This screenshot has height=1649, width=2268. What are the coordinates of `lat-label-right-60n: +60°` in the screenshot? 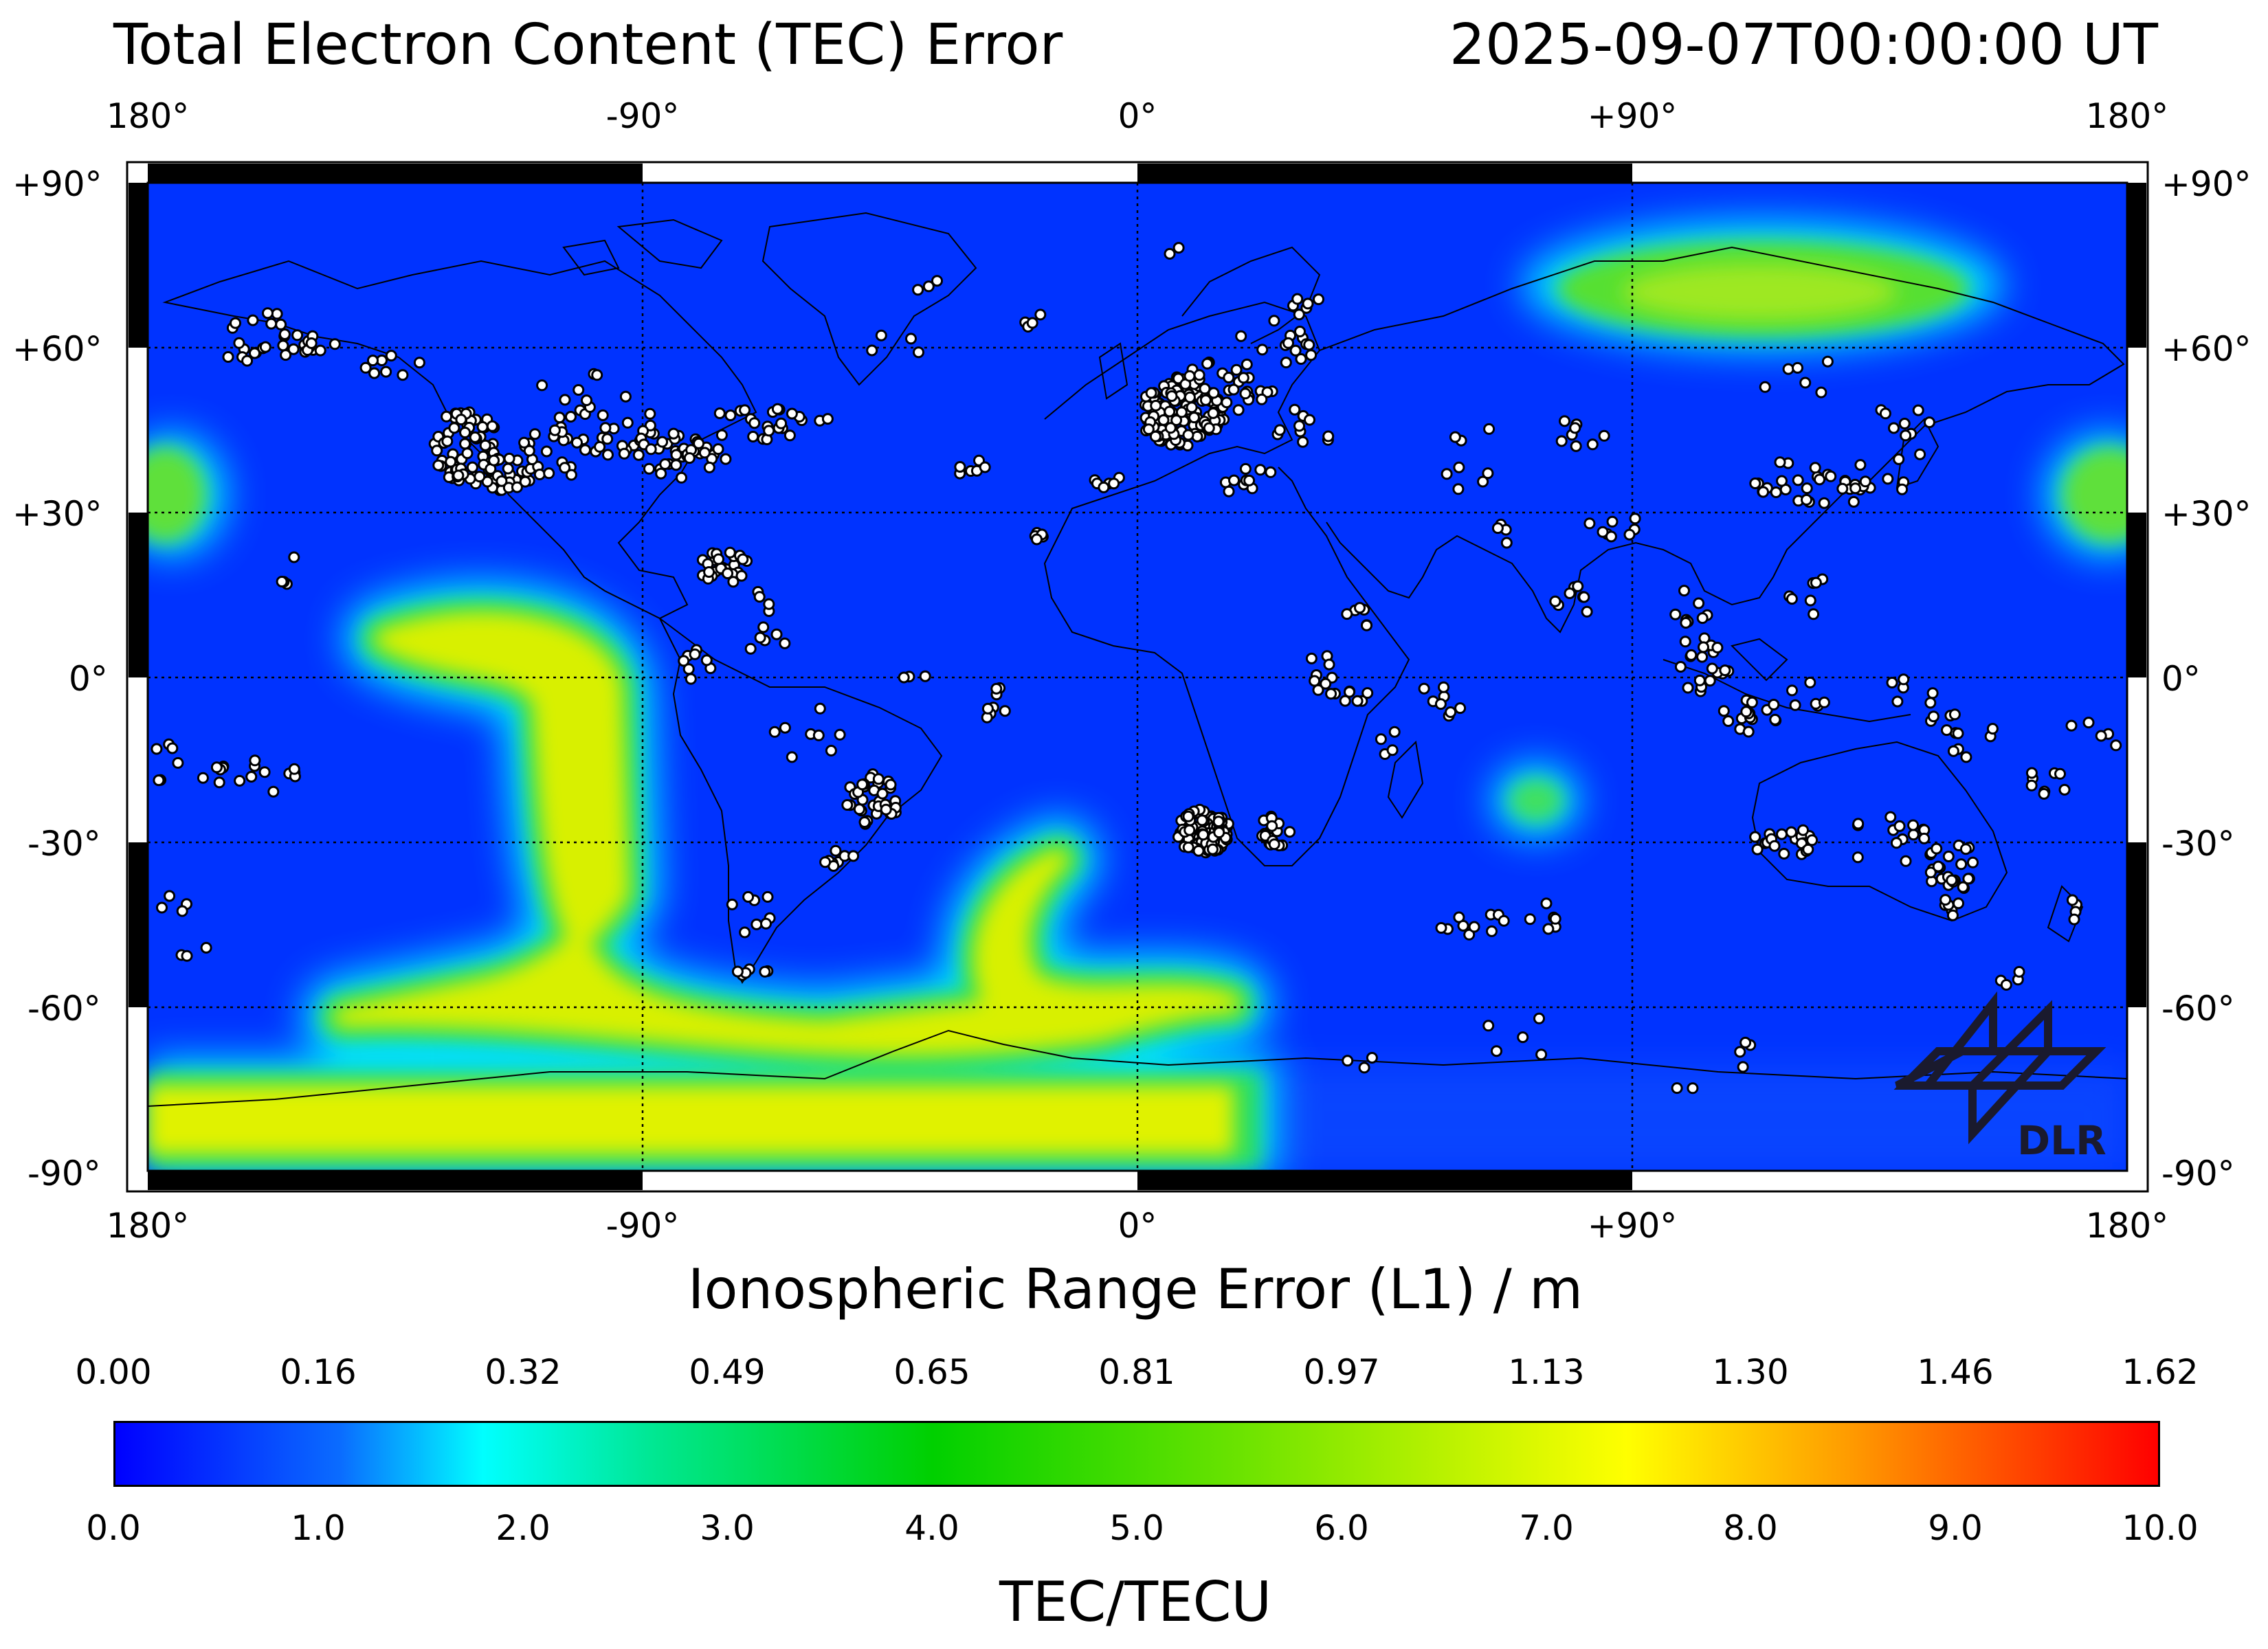 It's located at (2206, 349).